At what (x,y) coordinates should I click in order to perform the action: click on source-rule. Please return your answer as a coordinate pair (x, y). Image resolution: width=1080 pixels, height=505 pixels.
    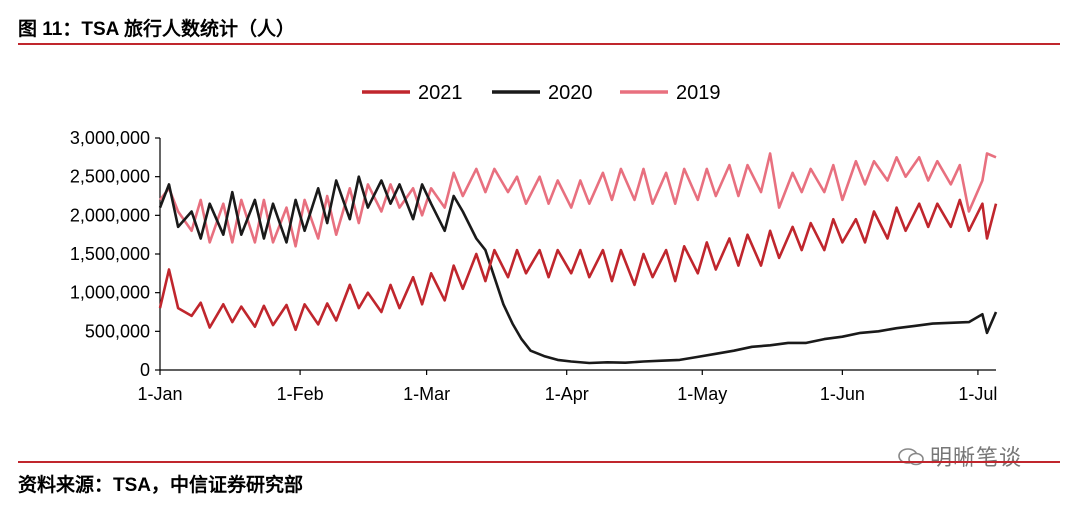
    Looking at the image, I should click on (539, 462).